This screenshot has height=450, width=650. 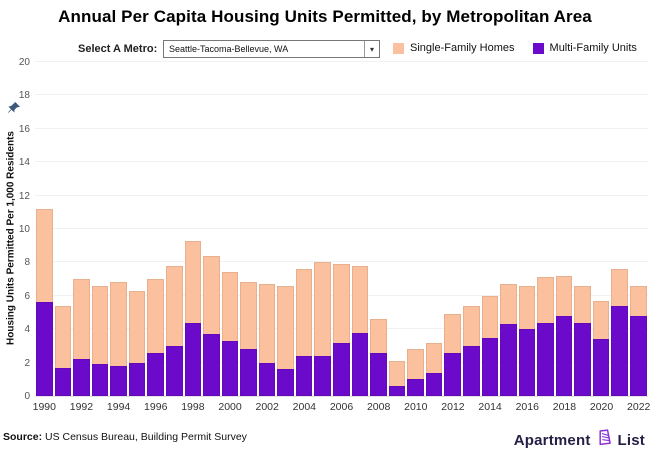 What do you see at coordinates (155, 316) in the screenshot?
I see `bar-1996-single-family` at bounding box center [155, 316].